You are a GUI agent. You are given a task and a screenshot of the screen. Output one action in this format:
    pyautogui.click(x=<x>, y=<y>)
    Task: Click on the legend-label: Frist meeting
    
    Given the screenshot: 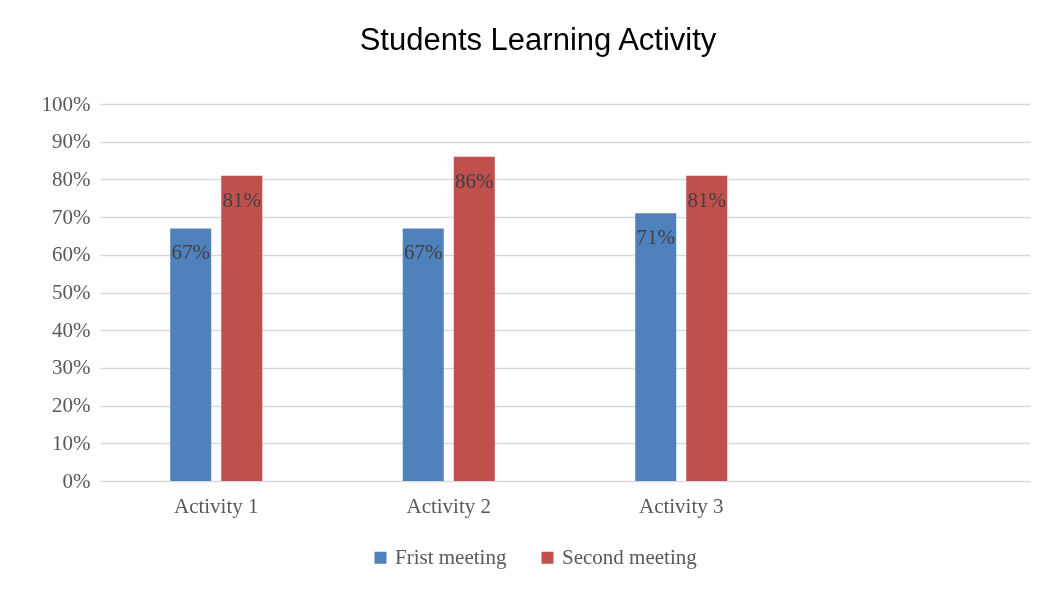 What is the action you would take?
    pyautogui.click(x=451, y=556)
    